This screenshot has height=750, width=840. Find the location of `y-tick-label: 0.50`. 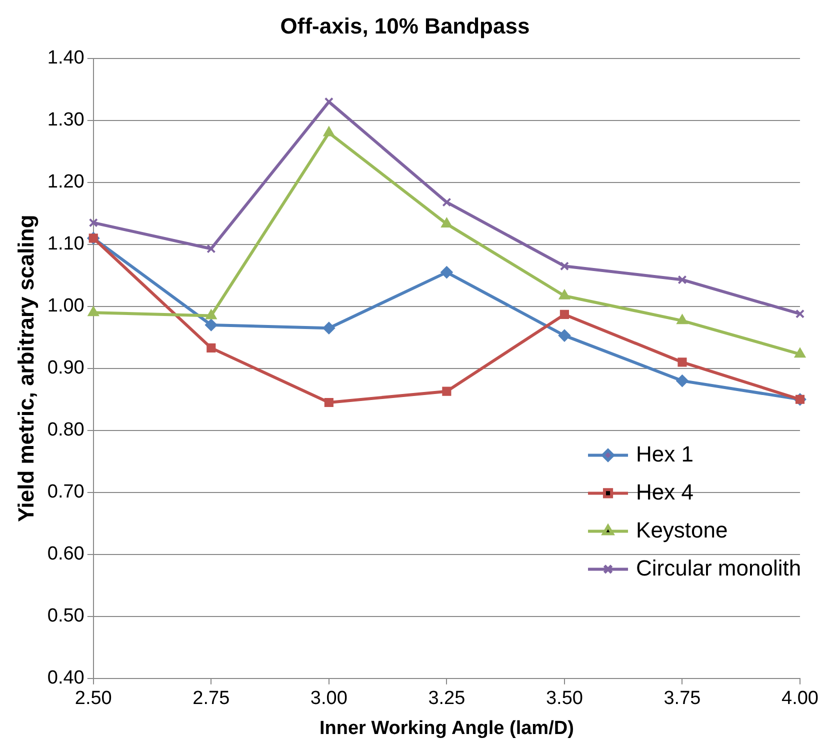

y-tick-label: 0.50 is located at coordinates (65, 616).